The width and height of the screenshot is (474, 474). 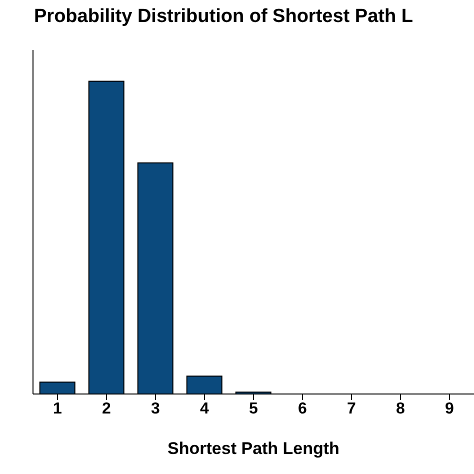 I want to click on x-tick-label: 7, so click(x=351, y=409).